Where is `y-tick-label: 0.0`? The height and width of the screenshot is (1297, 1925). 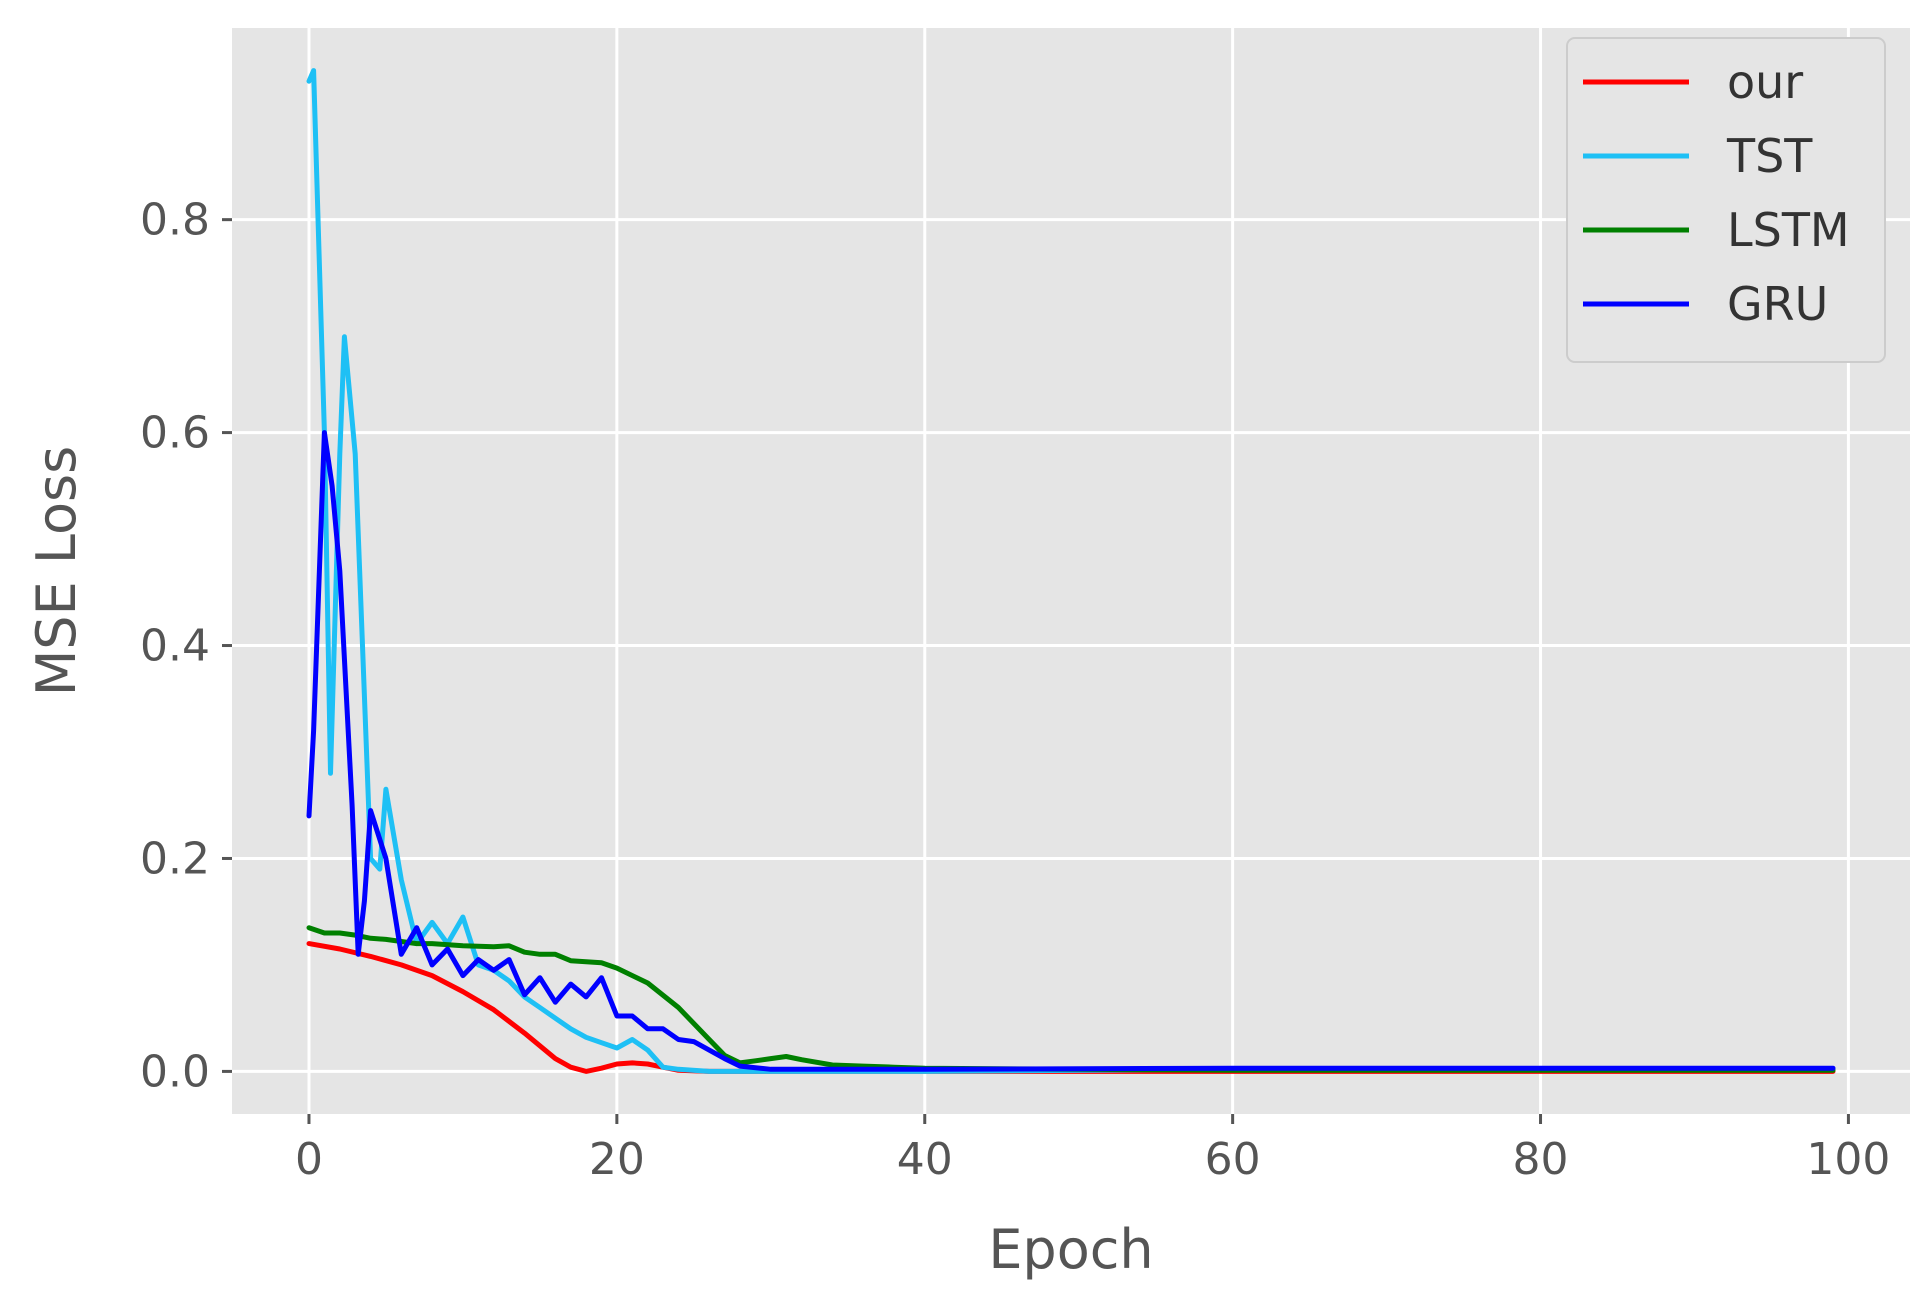
y-tick-label: 0.0 is located at coordinates (175, 1071).